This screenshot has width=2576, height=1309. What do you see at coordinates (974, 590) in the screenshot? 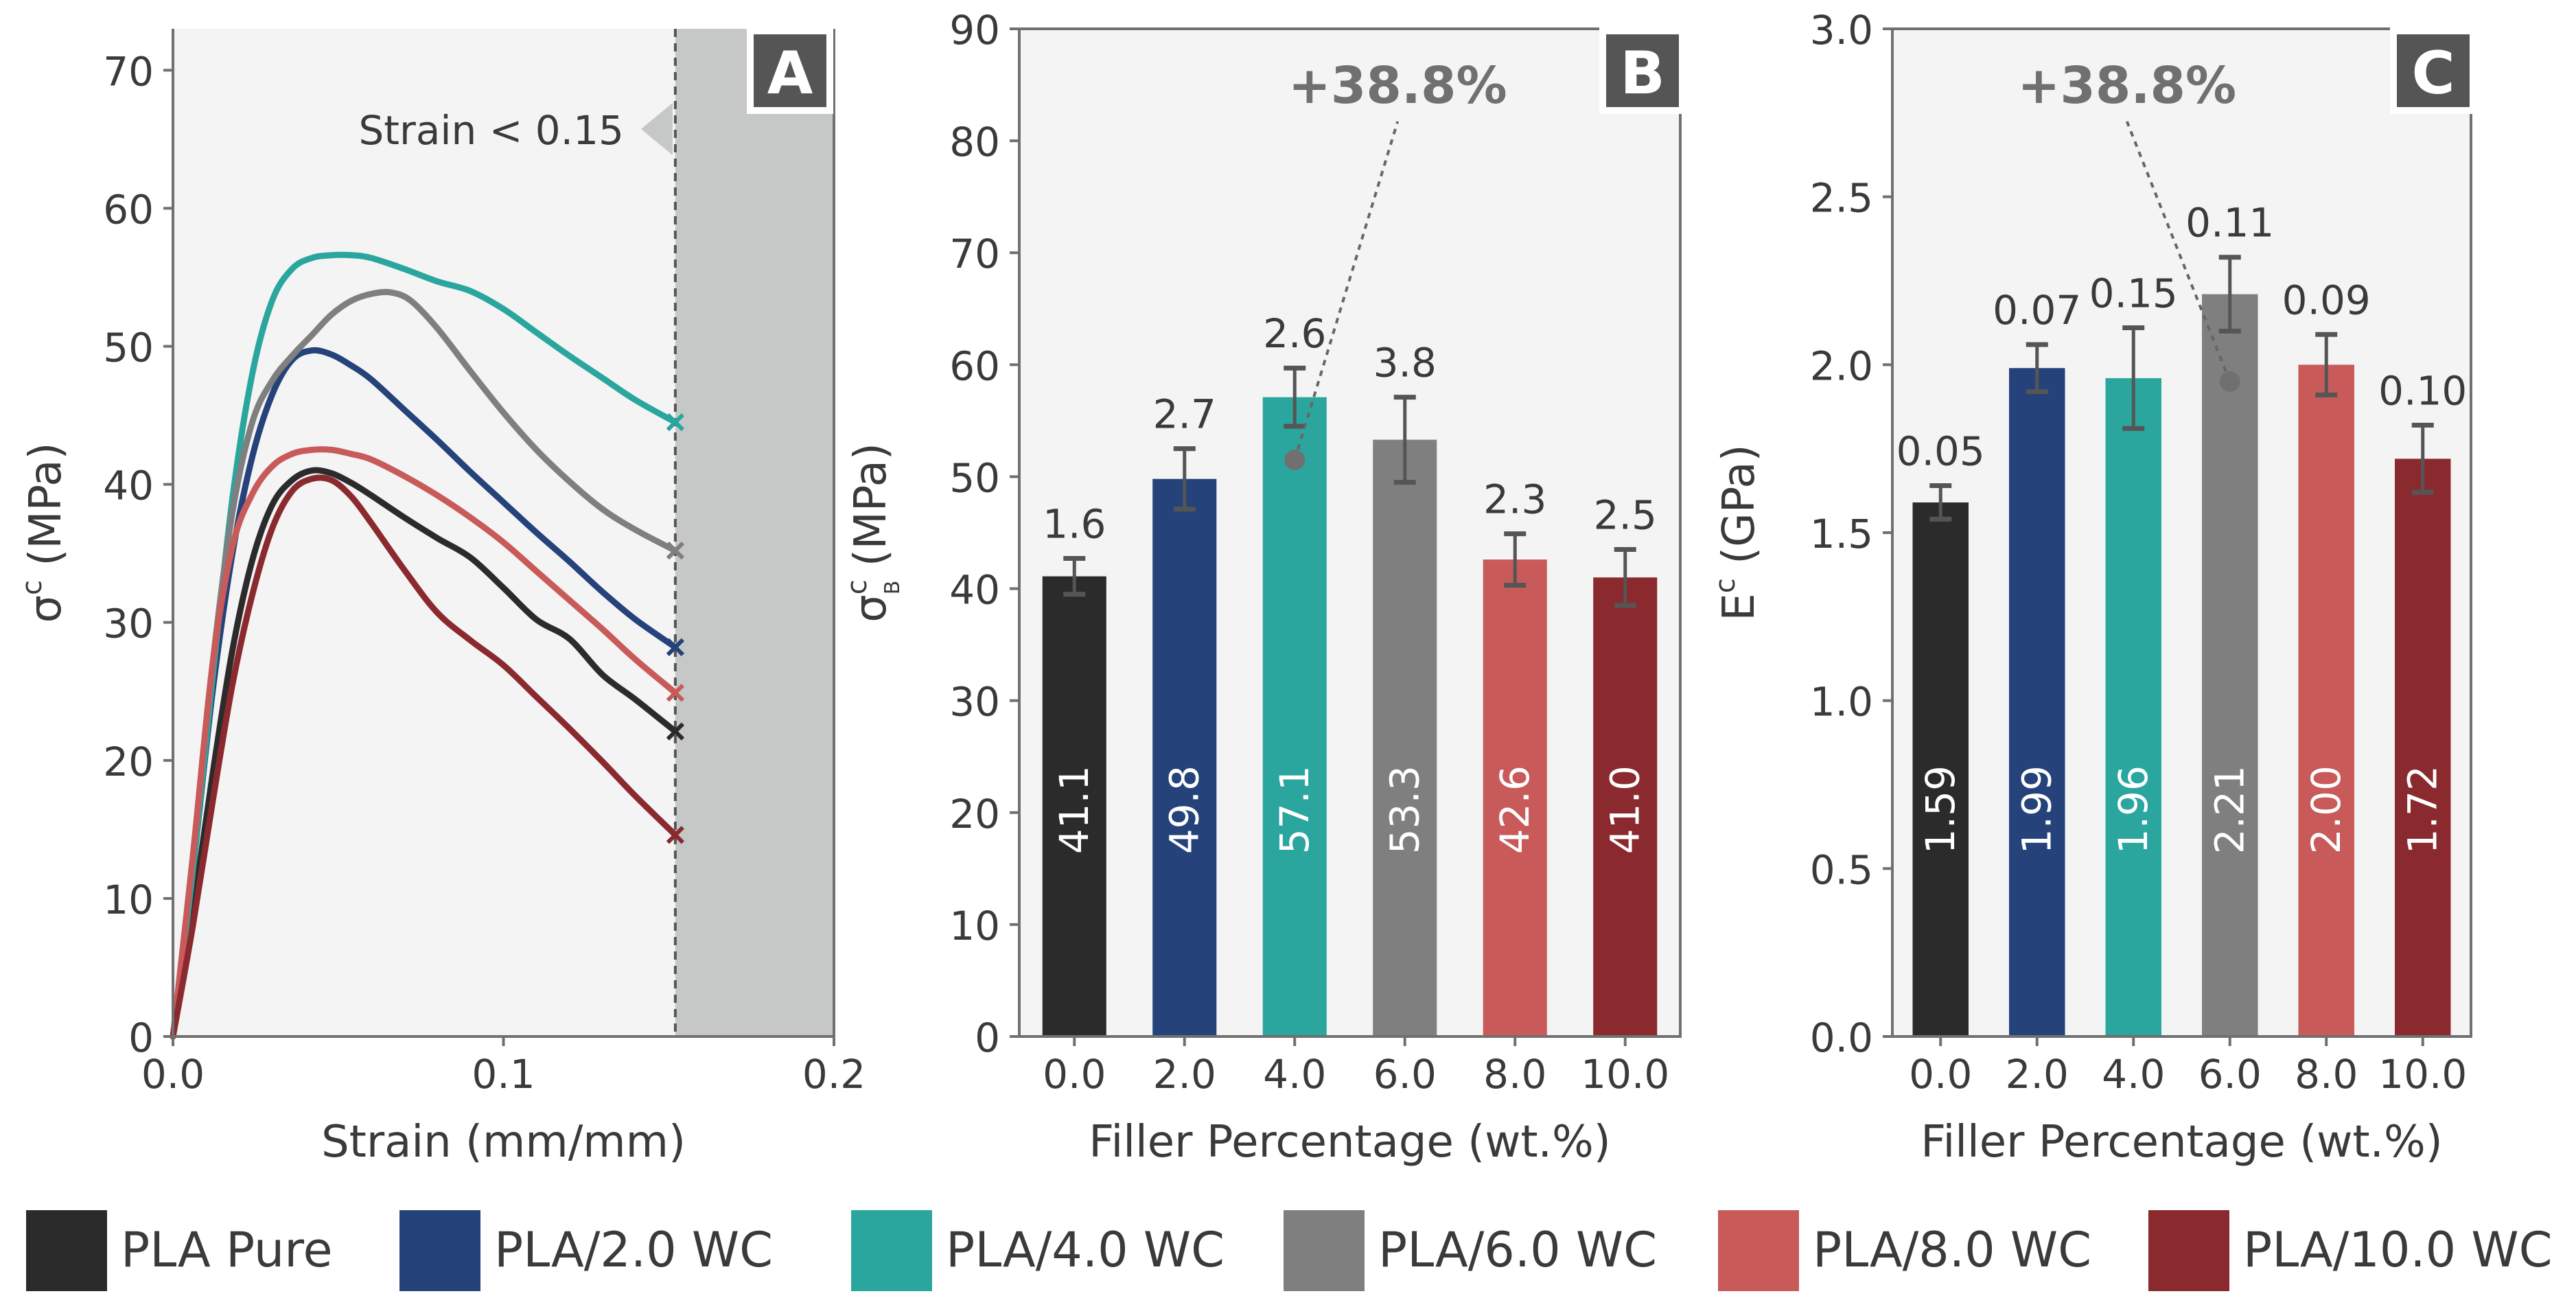
I see `y-tick-label: 40` at bounding box center [974, 590].